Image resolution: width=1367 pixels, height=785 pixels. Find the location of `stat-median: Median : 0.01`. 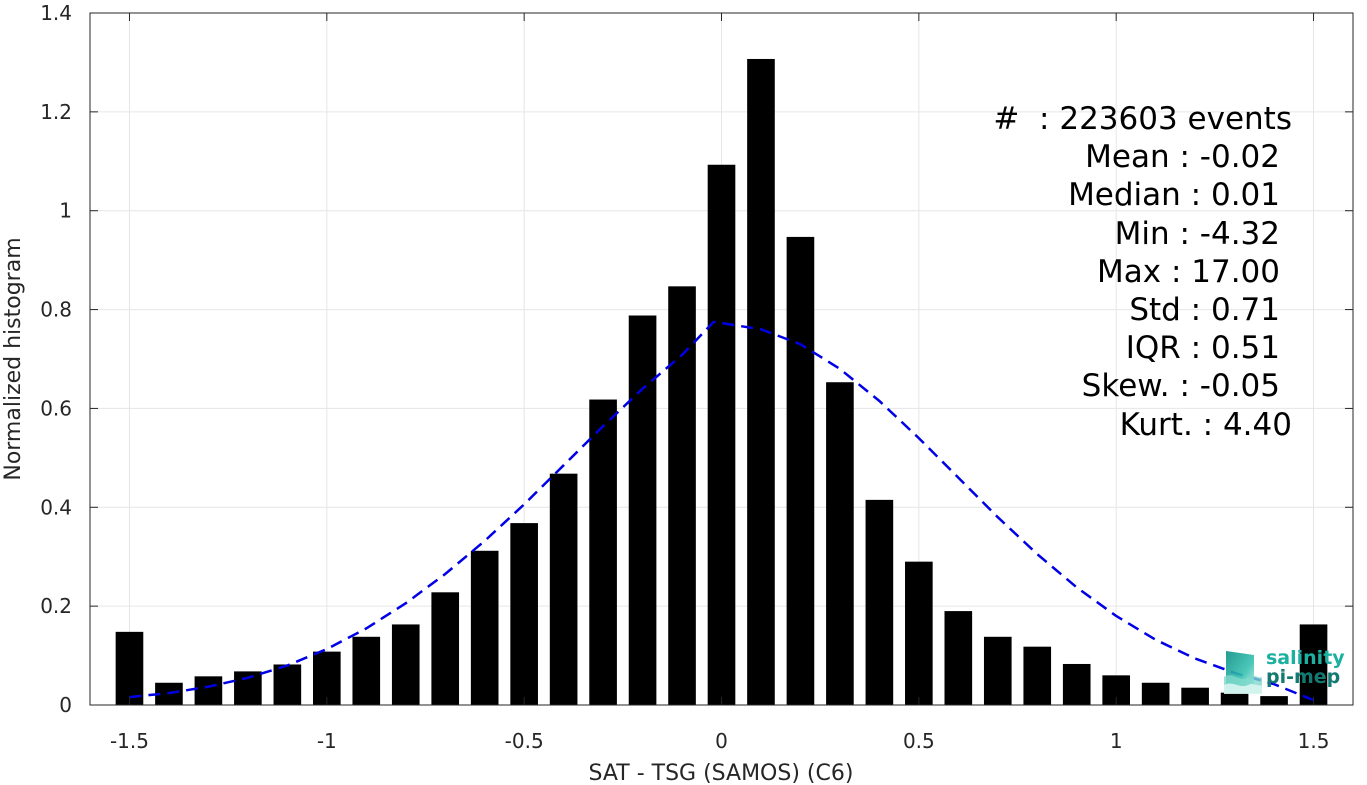

stat-median: Median : 0.01 is located at coordinates (1174, 195).